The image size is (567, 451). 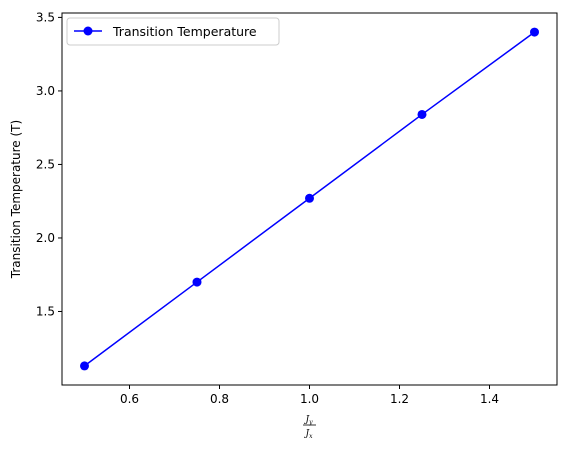 What do you see at coordinates (45, 311) in the screenshot?
I see `y-tick-label: 1.5` at bounding box center [45, 311].